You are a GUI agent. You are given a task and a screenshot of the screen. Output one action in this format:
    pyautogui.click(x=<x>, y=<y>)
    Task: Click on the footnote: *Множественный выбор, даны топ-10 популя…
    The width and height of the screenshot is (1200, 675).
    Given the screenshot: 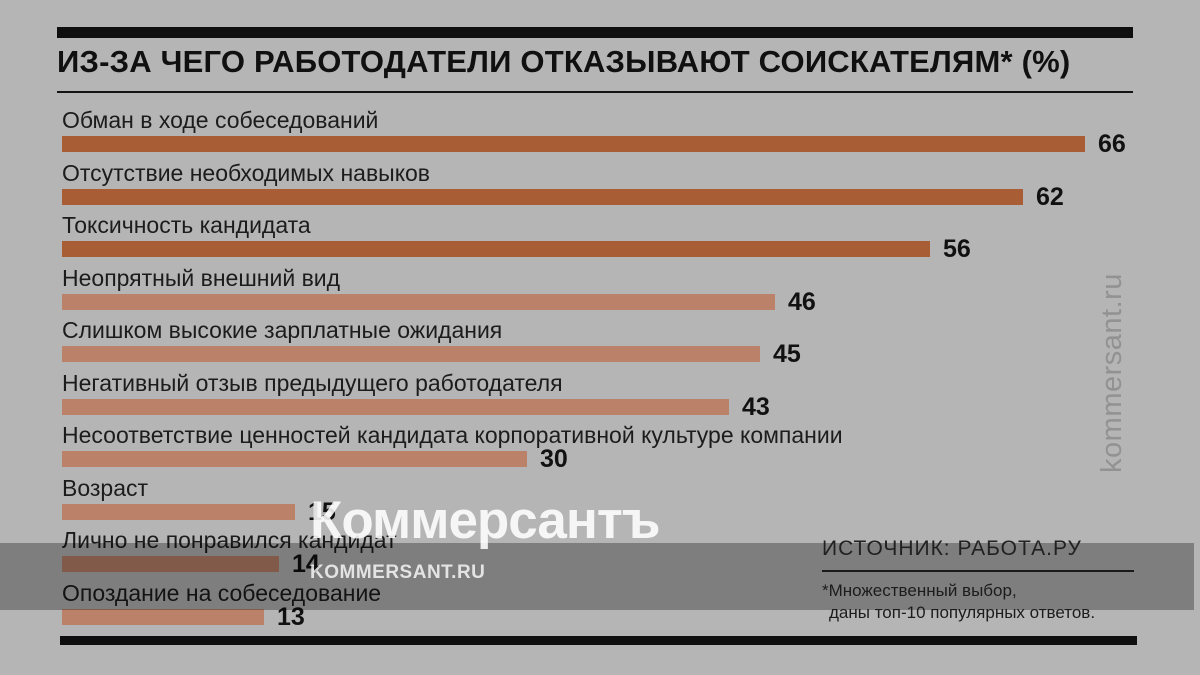 What is the action you would take?
    pyautogui.click(x=978, y=602)
    